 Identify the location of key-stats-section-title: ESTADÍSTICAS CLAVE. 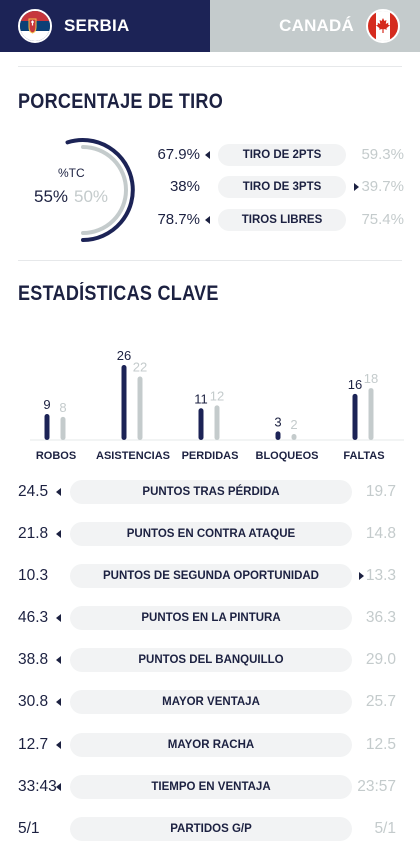
(118, 293).